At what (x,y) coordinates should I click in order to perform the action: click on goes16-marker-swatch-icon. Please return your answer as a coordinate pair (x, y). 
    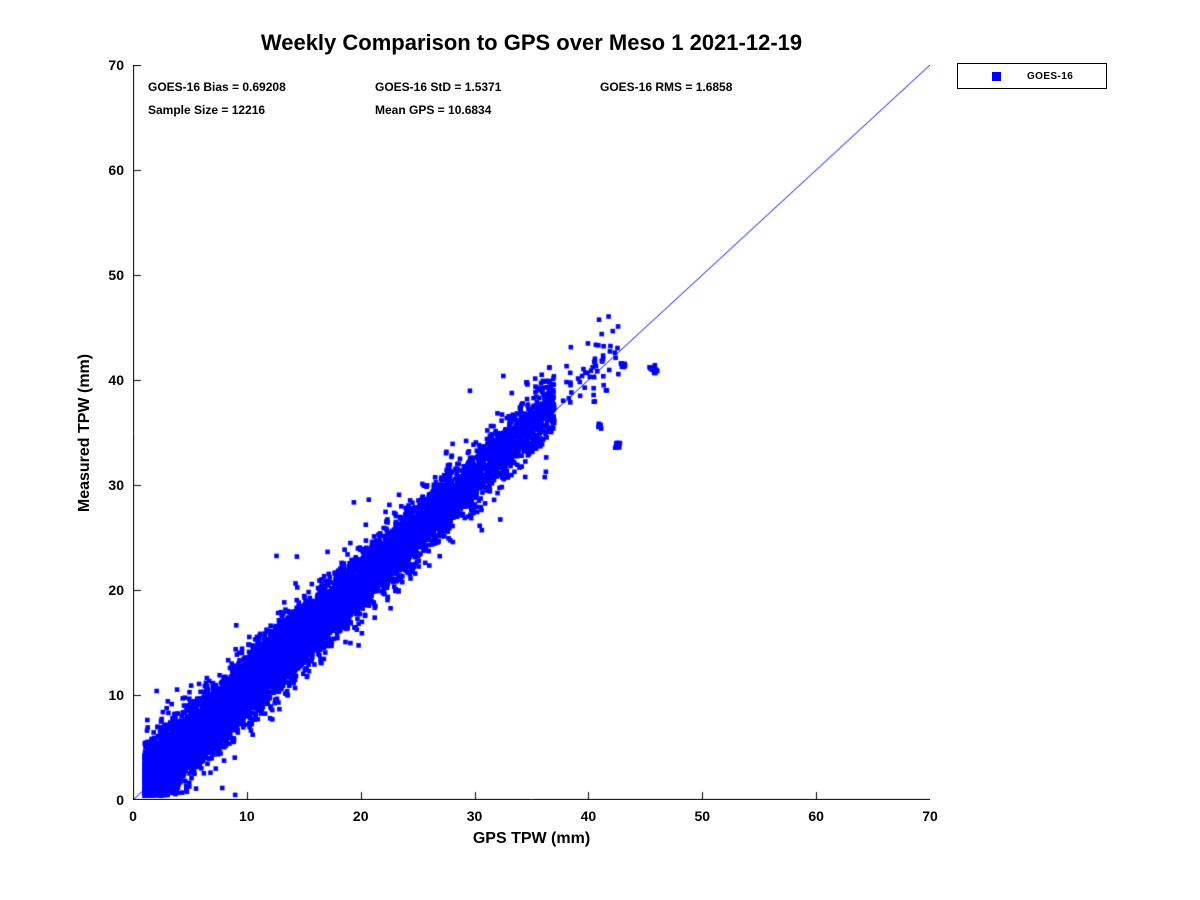
    Looking at the image, I should click on (996, 76).